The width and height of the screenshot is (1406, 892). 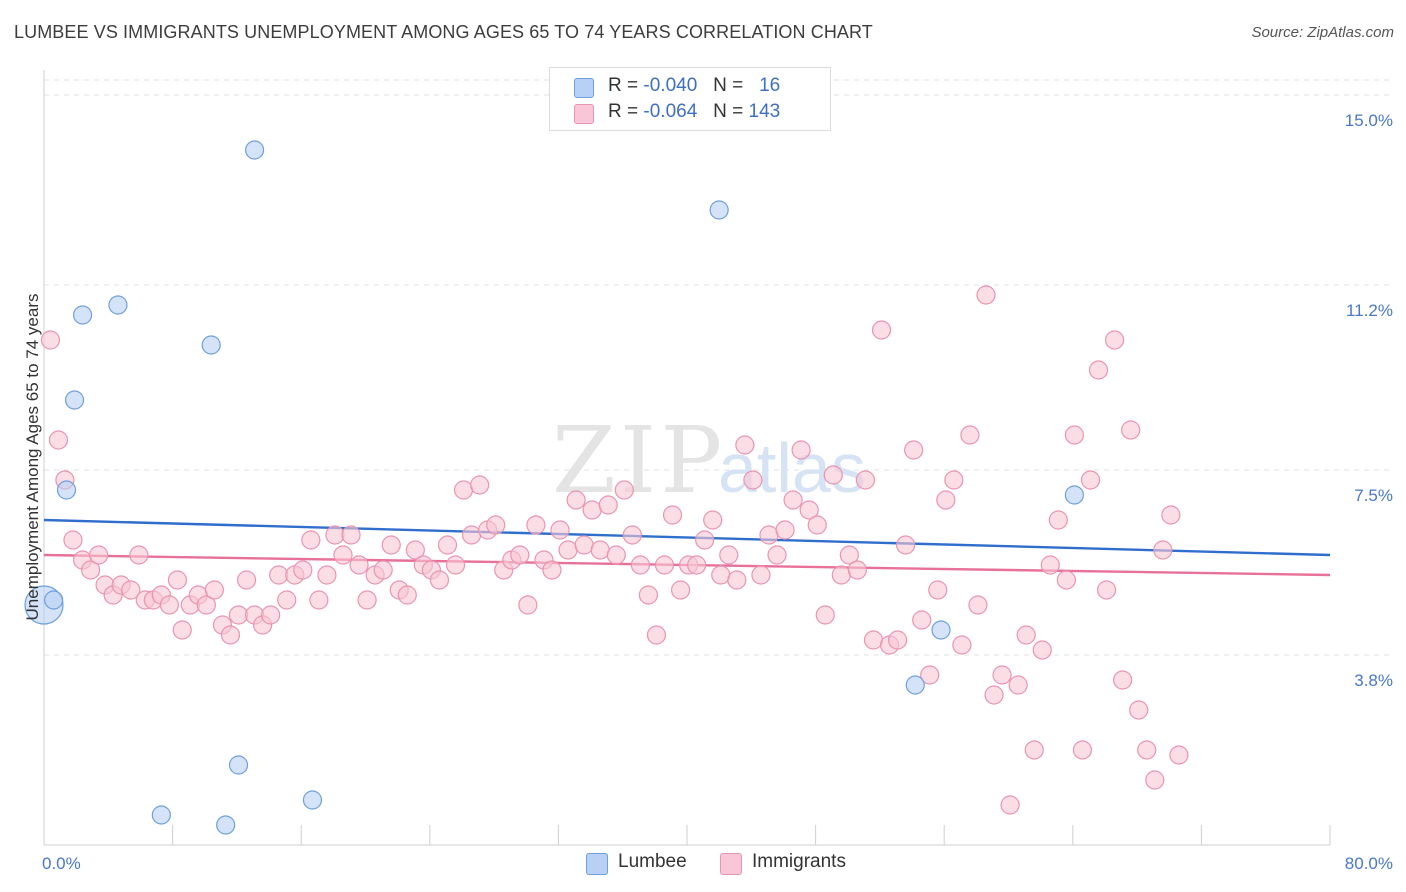 What do you see at coordinates (1373, 495) in the screenshot?
I see `y-tick-label: 7.5%` at bounding box center [1373, 495].